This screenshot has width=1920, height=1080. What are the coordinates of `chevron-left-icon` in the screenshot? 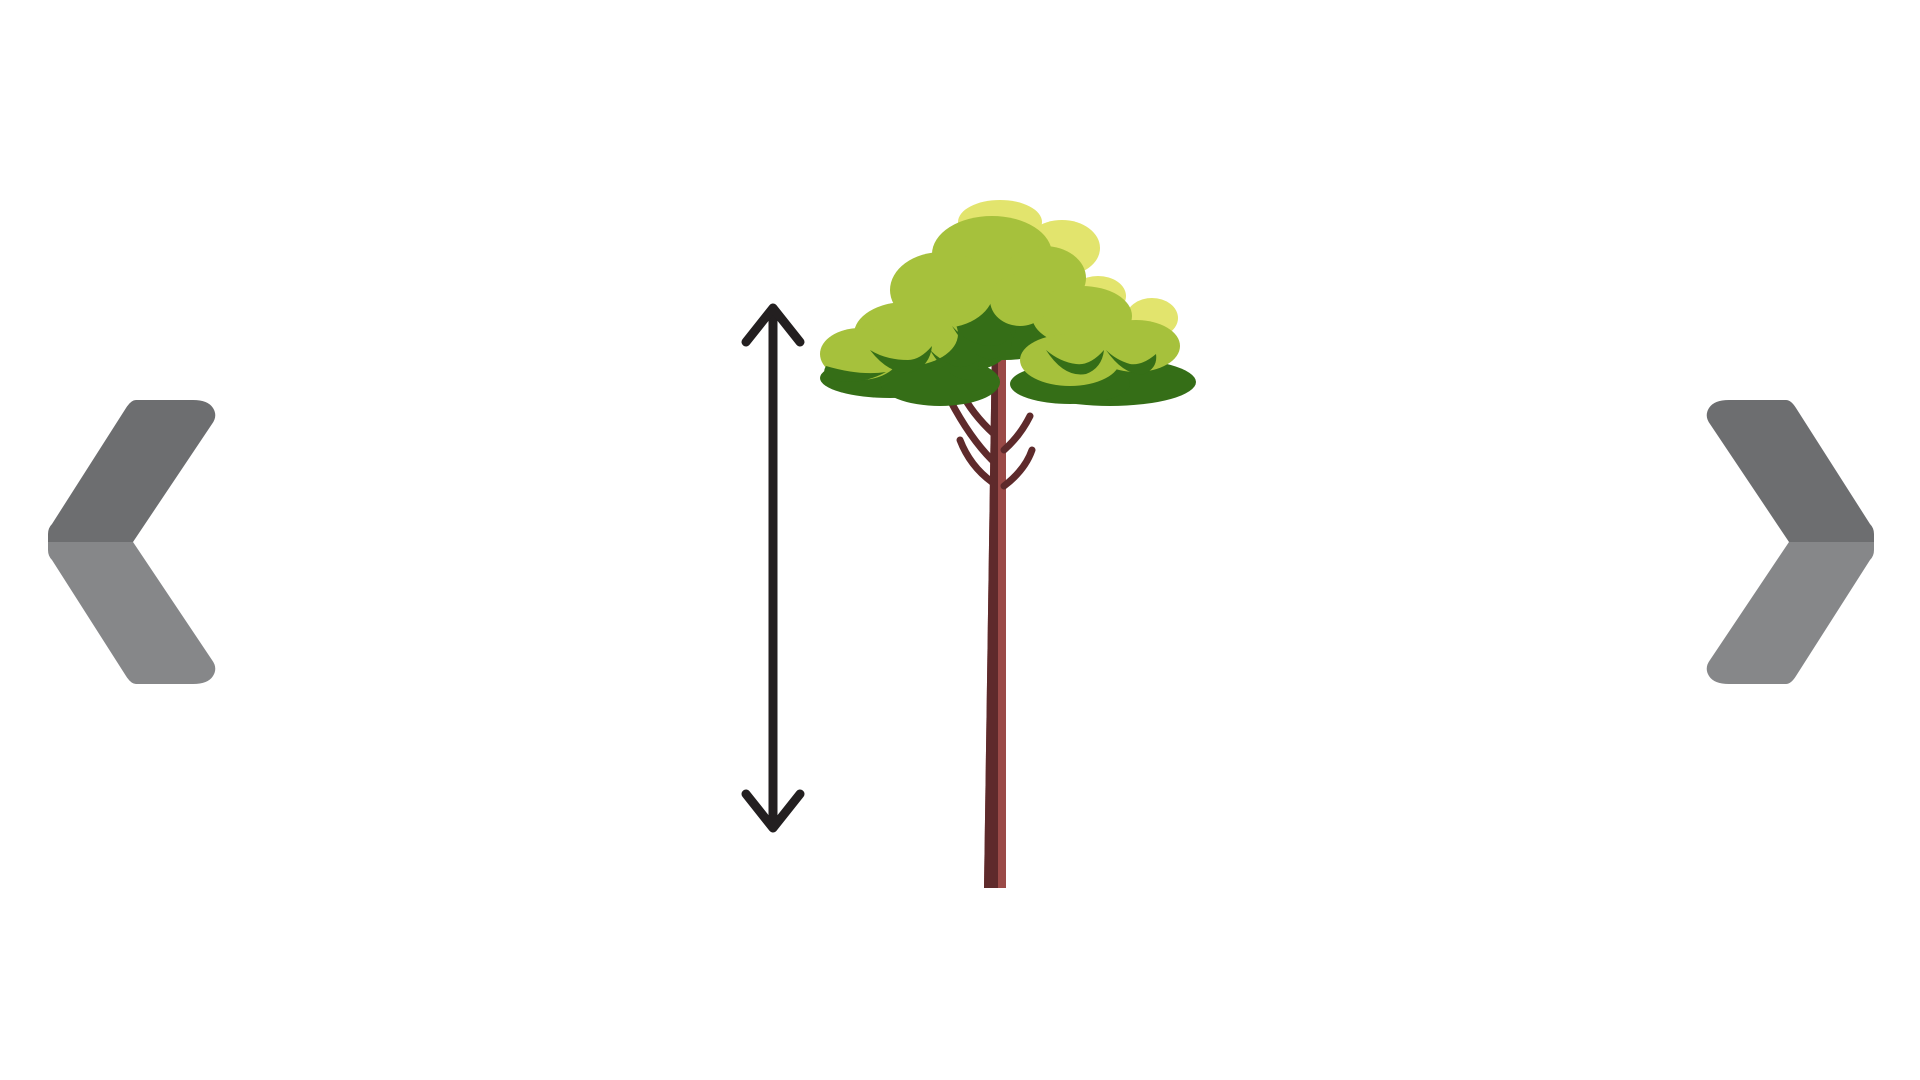 It's located at (132, 542).